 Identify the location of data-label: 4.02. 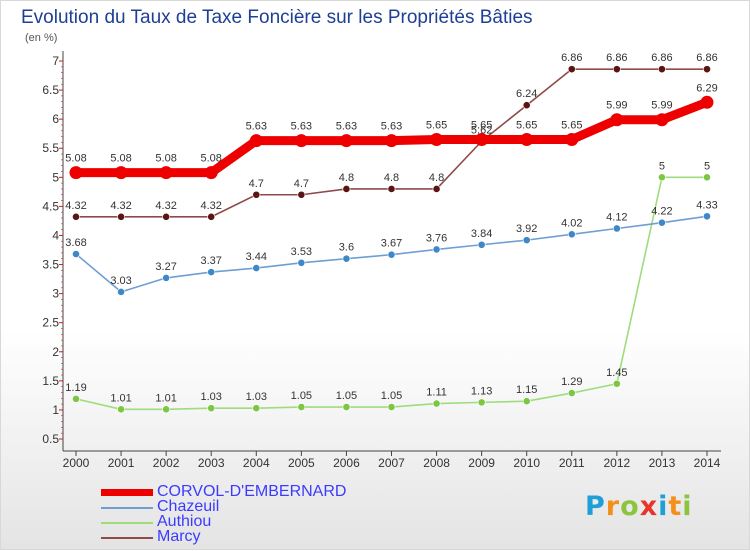
(571, 223).